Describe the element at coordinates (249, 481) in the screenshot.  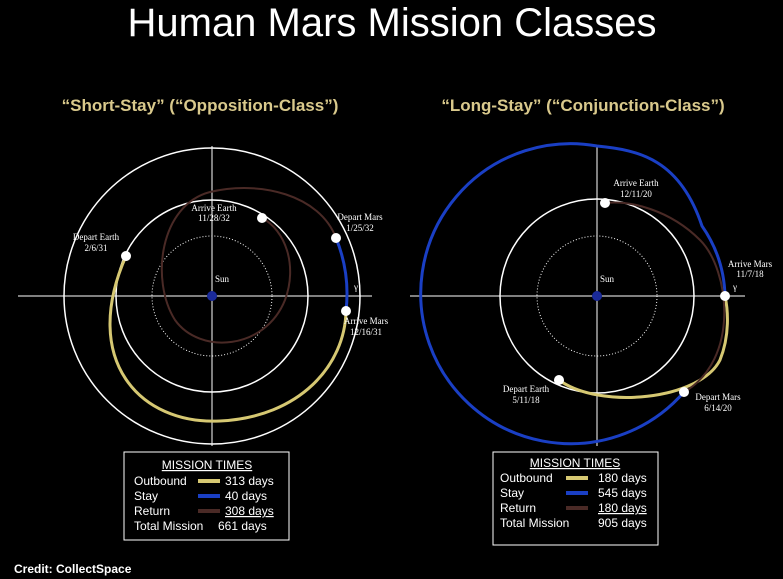
I see `row-value: 313 days` at that location.